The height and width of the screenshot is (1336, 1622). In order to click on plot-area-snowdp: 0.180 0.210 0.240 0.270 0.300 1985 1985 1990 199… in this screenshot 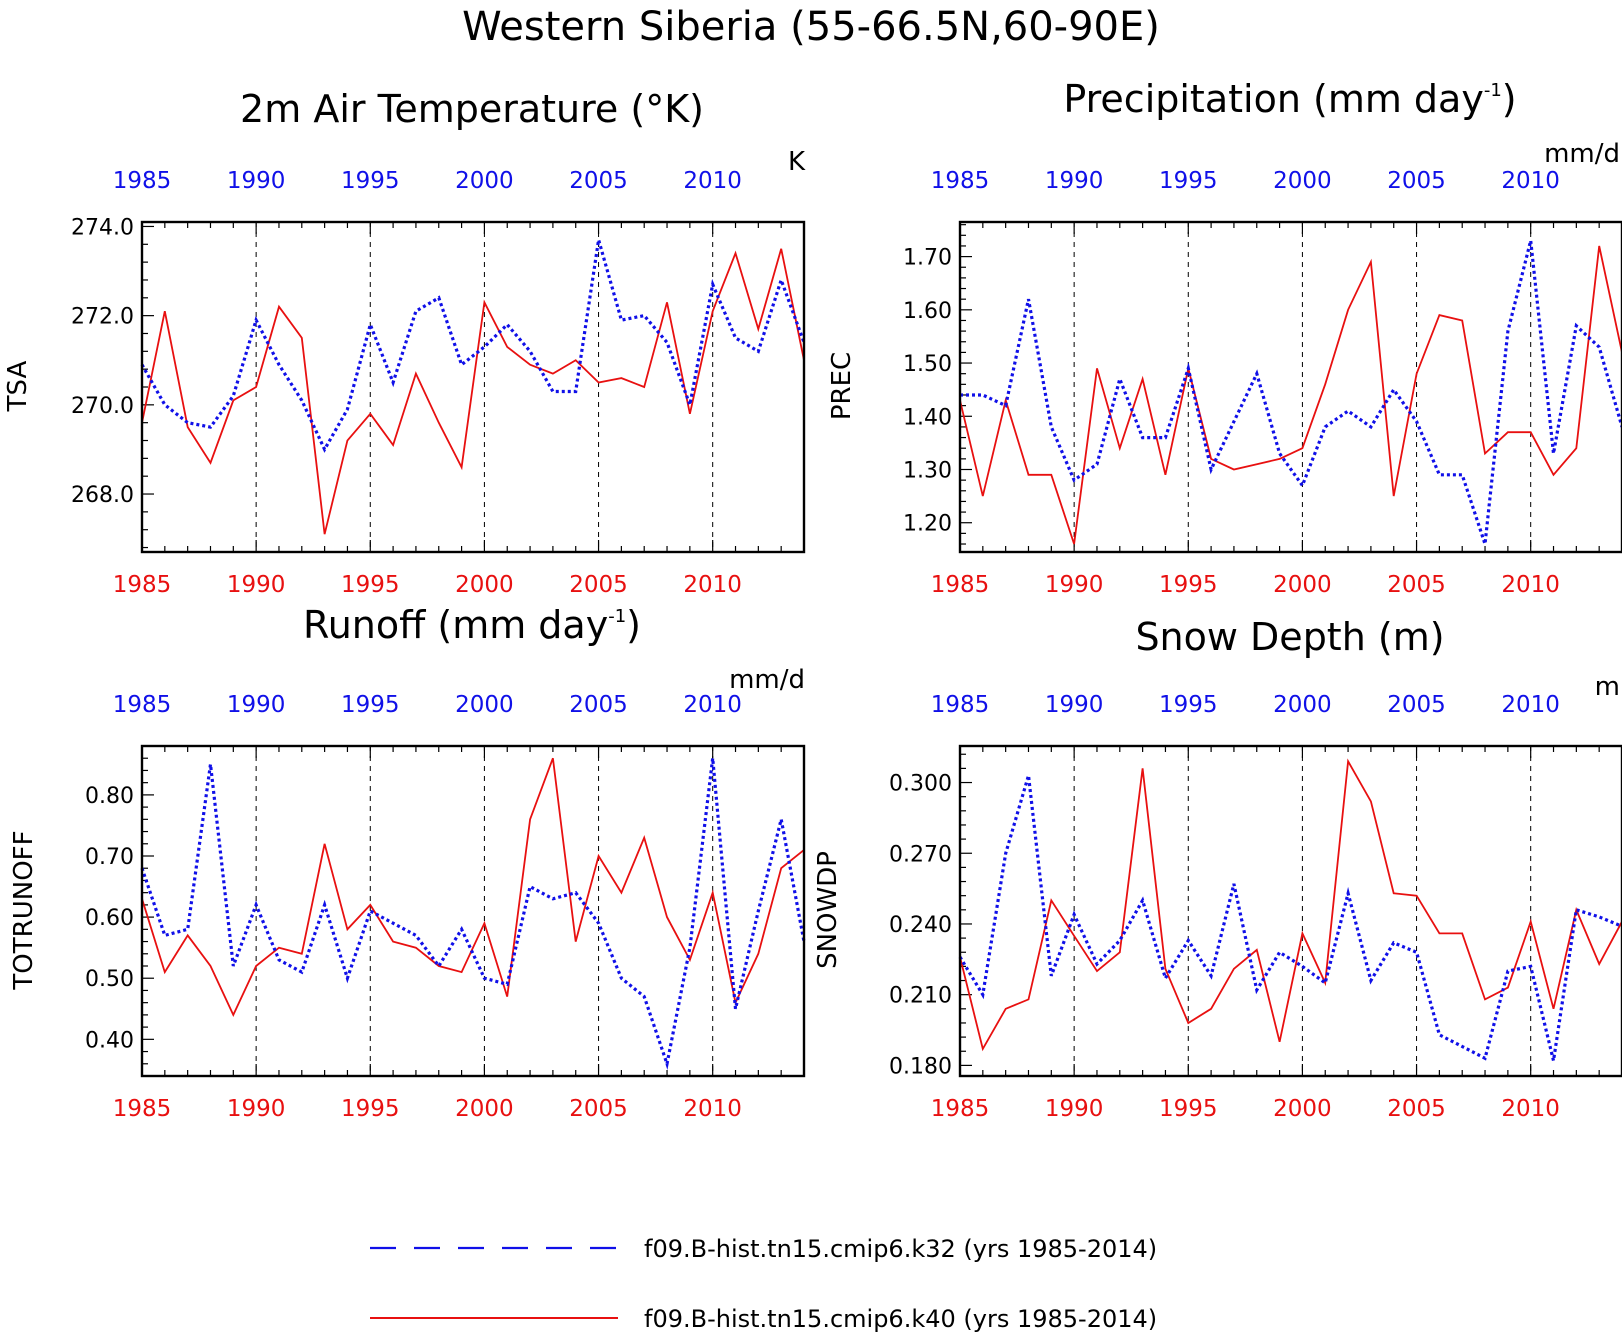, I will do `click(1255, 907)`.